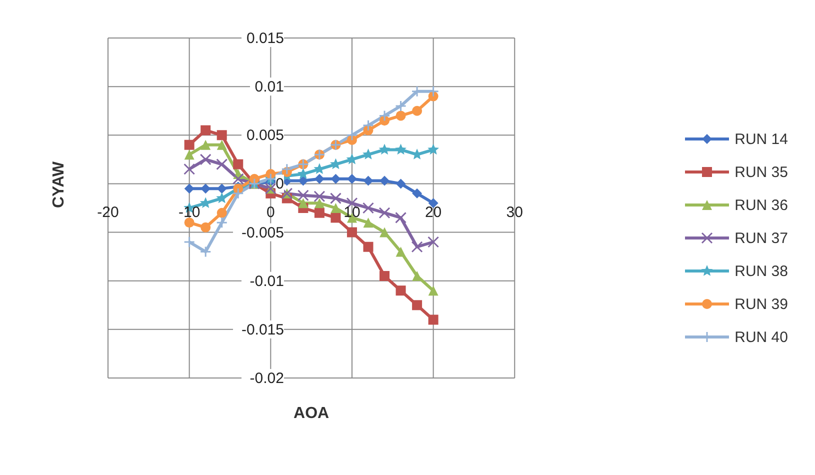  Describe the element at coordinates (262, 329) in the screenshot. I see `y-tick-label: -0.015` at that location.